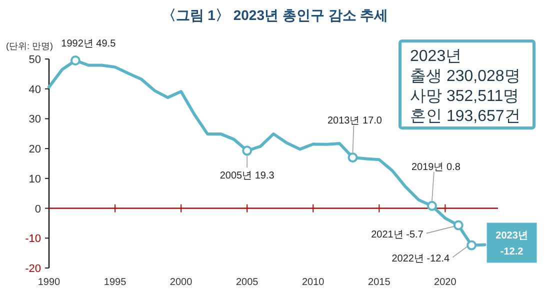 This screenshot has height=295, width=550. I want to click on x-tick-label: 2015, so click(379, 282).